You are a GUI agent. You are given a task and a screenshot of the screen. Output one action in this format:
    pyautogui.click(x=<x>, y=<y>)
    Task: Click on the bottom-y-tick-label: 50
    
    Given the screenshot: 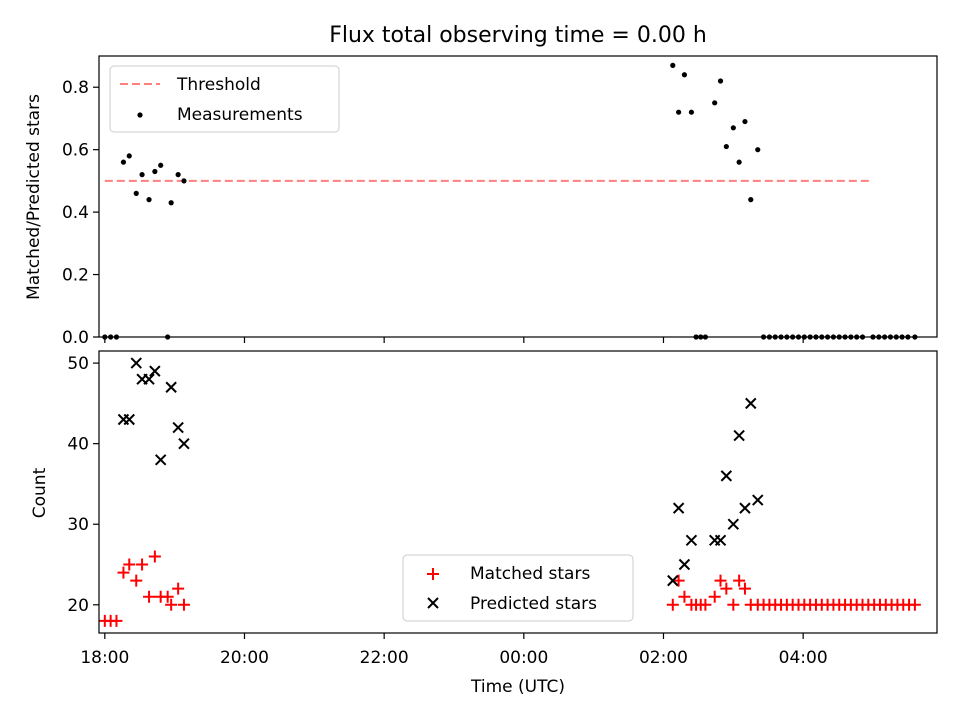 What is the action you would take?
    pyautogui.click(x=78, y=364)
    